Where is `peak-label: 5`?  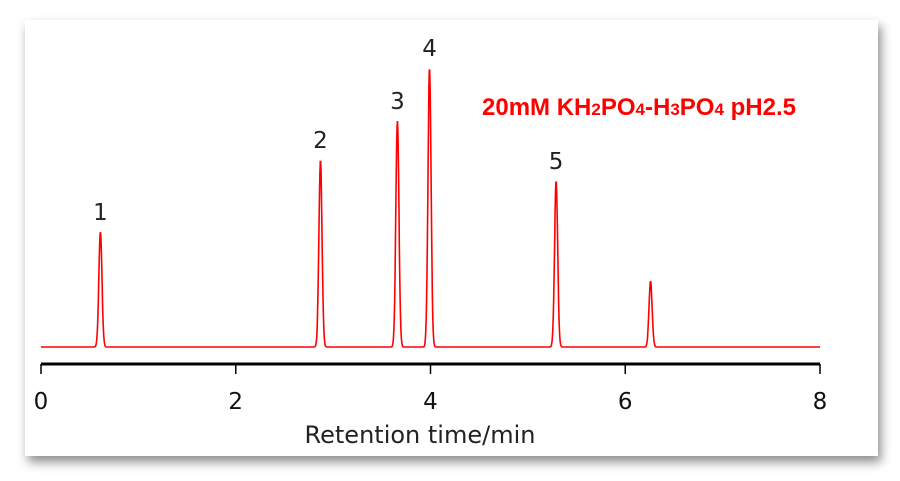
peak-label: 5 is located at coordinates (556, 162).